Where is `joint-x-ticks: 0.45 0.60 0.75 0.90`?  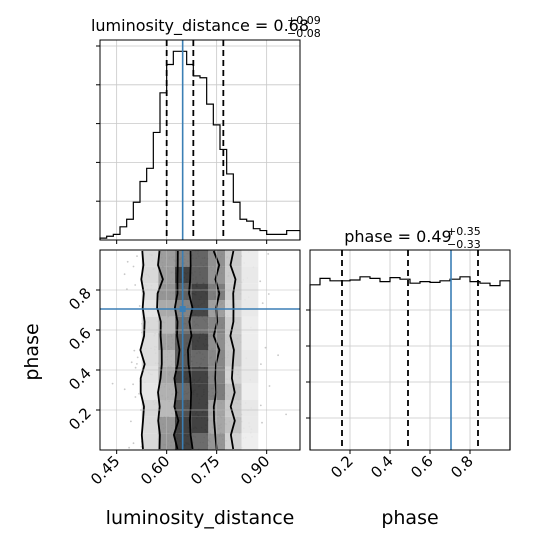 joint-x-ticks: 0.45 0.60 0.75 0.90 is located at coordinates (180, 469).